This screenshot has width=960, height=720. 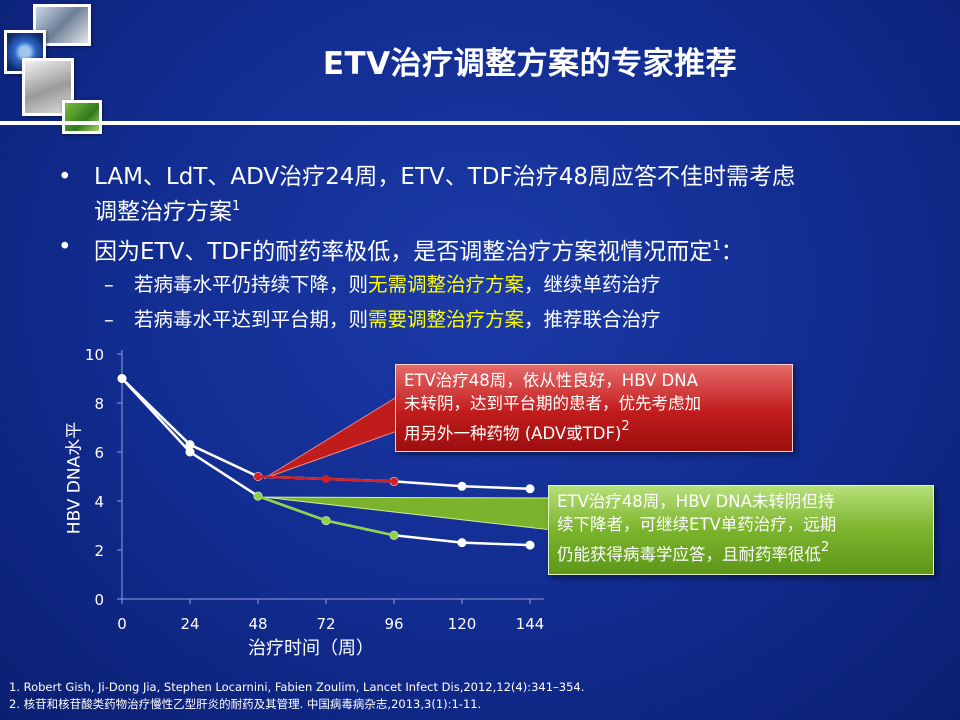 What do you see at coordinates (513, 433) in the screenshot?
I see `callout-plateau-line3-text: 用另外一种药物 (ADV或TDF)` at bounding box center [513, 433].